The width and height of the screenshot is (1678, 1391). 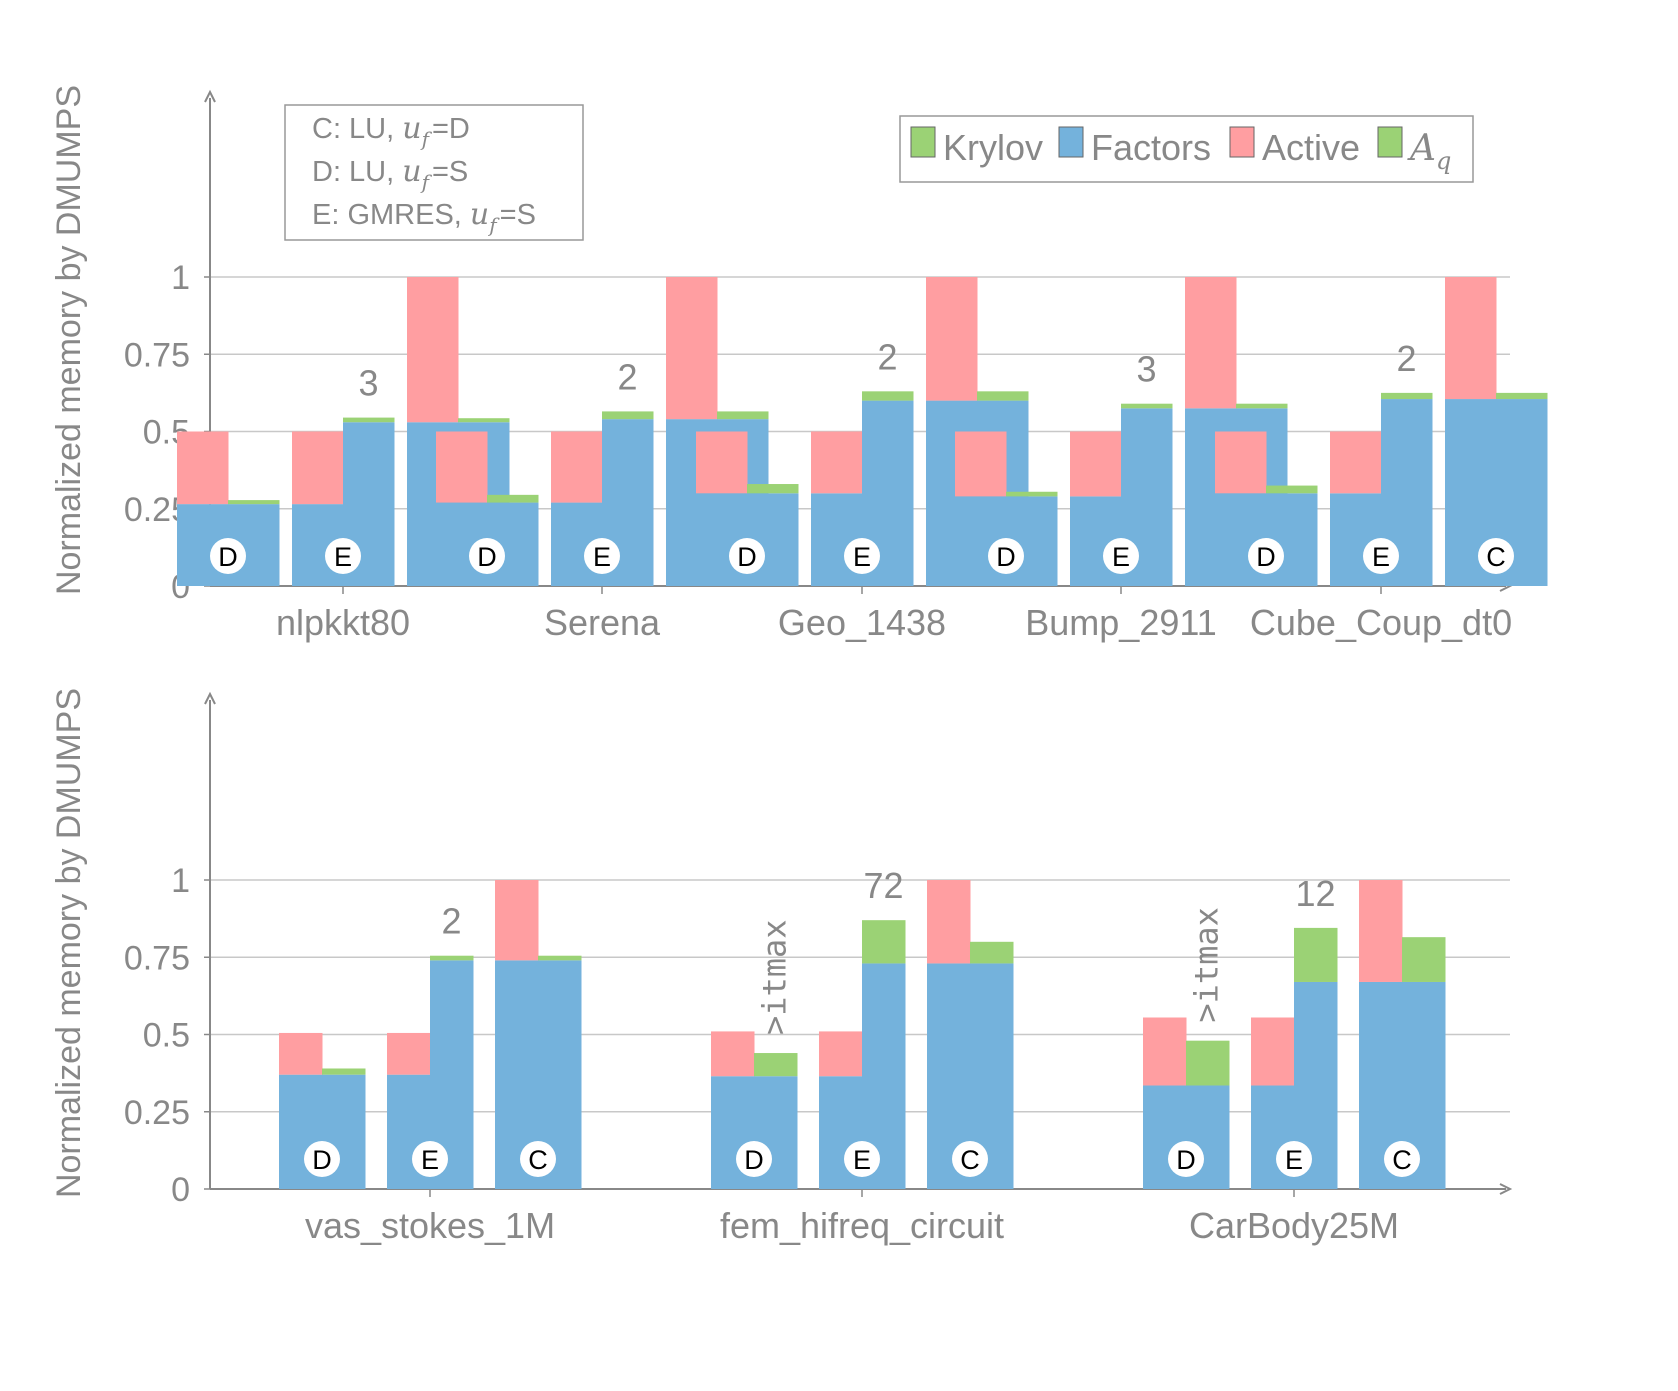 I want to click on x-tick-label: CarBody25M, so click(x=1294, y=1225).